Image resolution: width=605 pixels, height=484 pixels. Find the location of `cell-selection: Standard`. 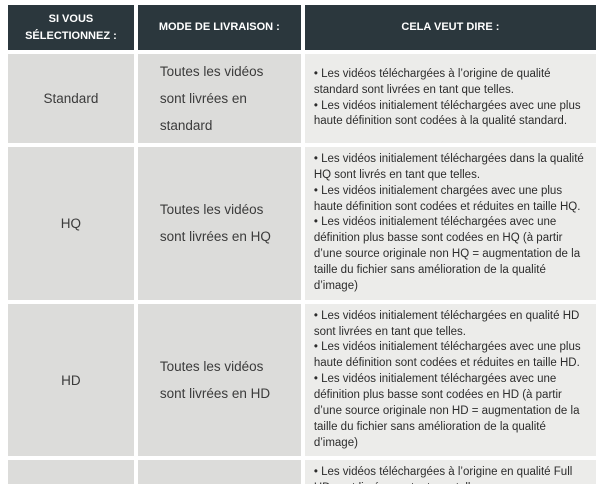

cell-selection: Standard is located at coordinates (71, 98).